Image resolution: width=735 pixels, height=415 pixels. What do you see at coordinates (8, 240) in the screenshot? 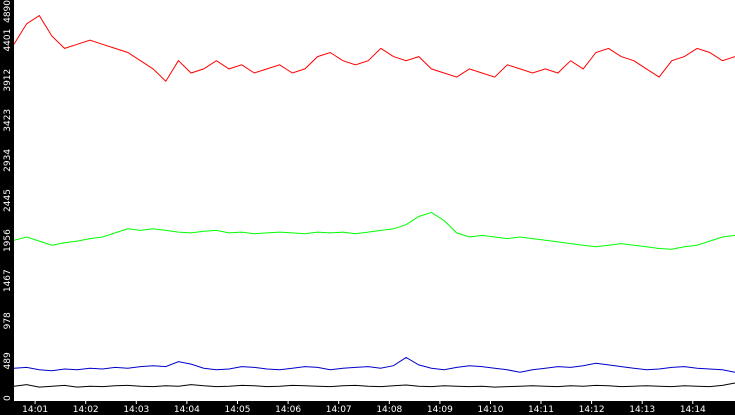
I see `y-tick-label: 1956` at bounding box center [8, 240].